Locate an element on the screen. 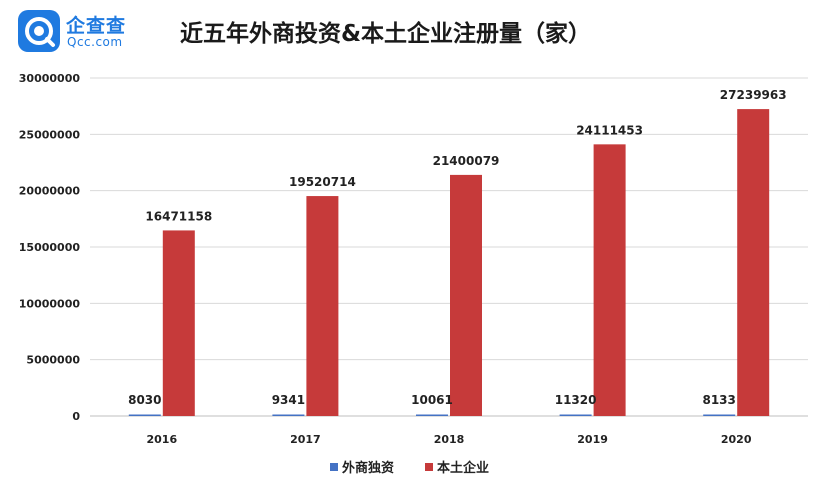 The width and height of the screenshot is (824, 497). header: 企查查 Qcc.com 近五年外商投资&本土企业注册量（家） is located at coordinates (412, 30).